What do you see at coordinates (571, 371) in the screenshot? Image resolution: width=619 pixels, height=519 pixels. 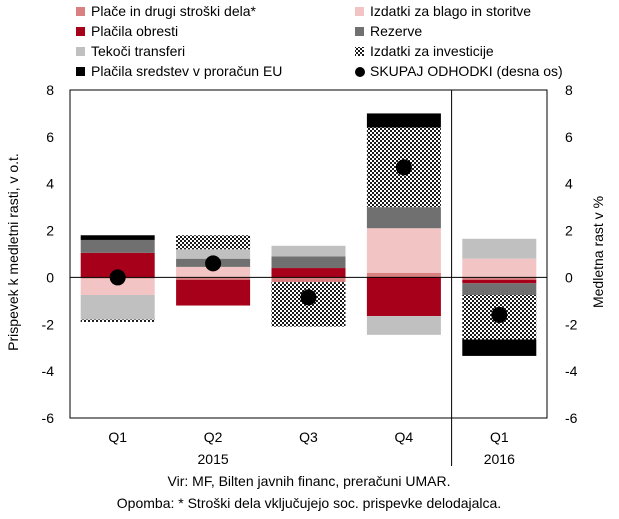 I see `y-tick-label-right: -4` at bounding box center [571, 371].